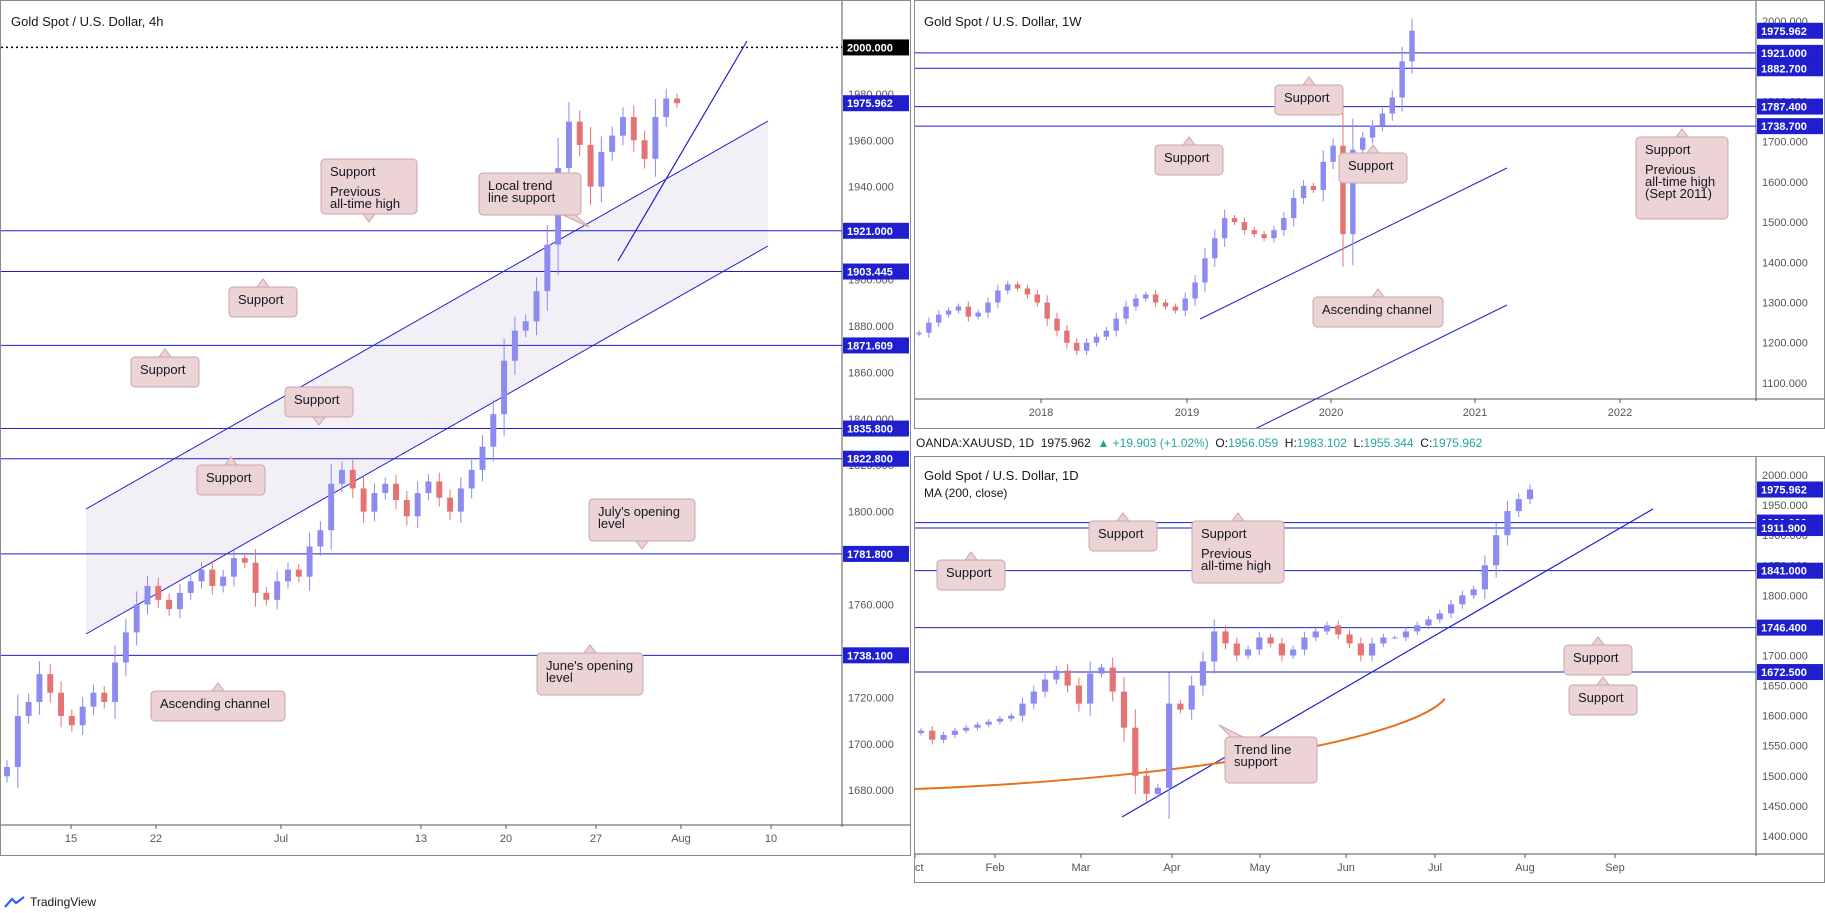 This screenshot has width=1825, height=913. What do you see at coordinates (1262, 749) in the screenshot?
I see `callout-text: Trend line` at bounding box center [1262, 749].